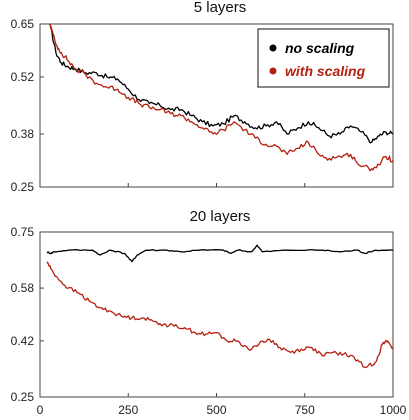 The width and height of the screenshot is (409, 420). I want to click on y-axis: 0.25 0.42 0.58 0.75, so click(27, 314).